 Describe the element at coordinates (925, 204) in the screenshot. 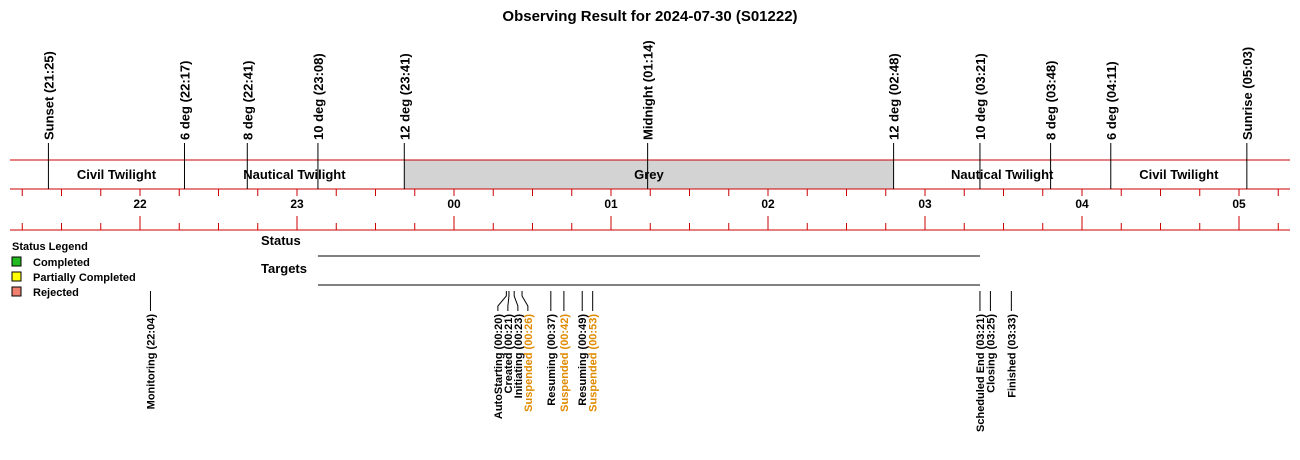

I see `hour-tick-label: 03` at that location.